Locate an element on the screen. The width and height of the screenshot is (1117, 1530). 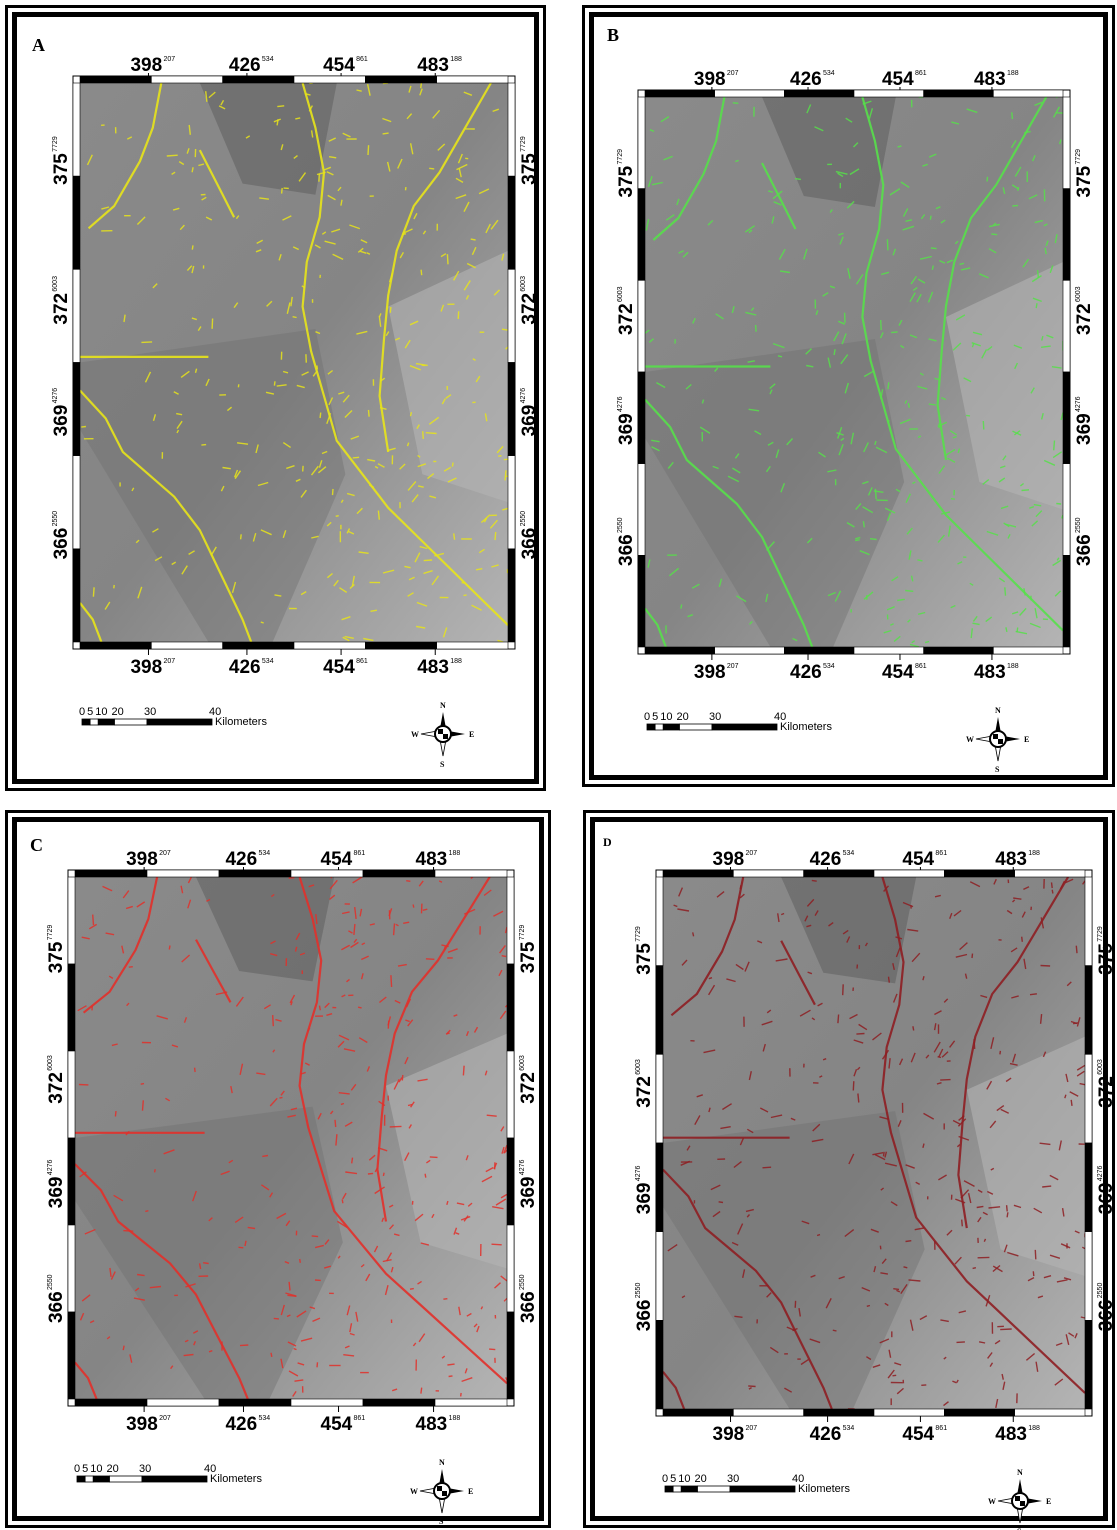
x-tick-superscript: 188 is located at coordinates (455, 1418).